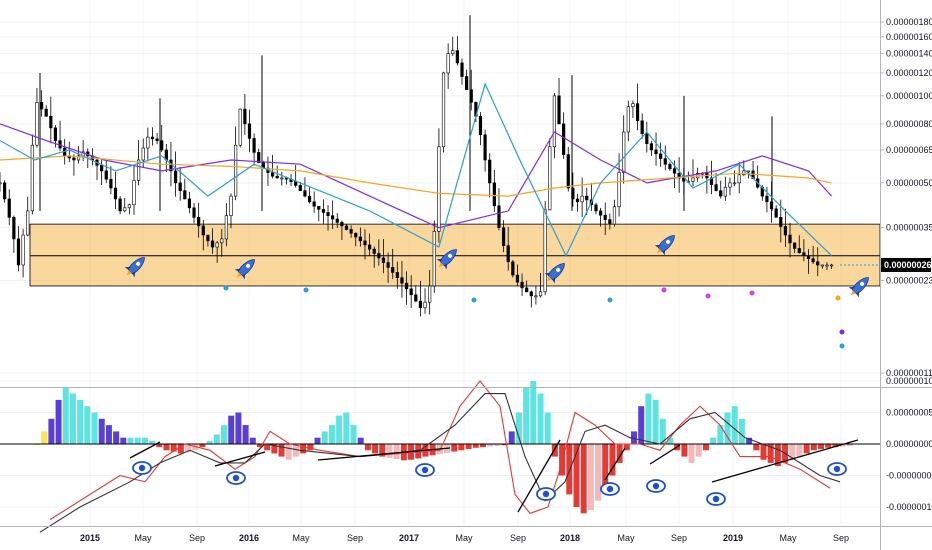 Image resolution: width=932 pixels, height=550 pixels. What do you see at coordinates (733, 538) in the screenshot?
I see `time-tick-label: 2019` at bounding box center [733, 538].